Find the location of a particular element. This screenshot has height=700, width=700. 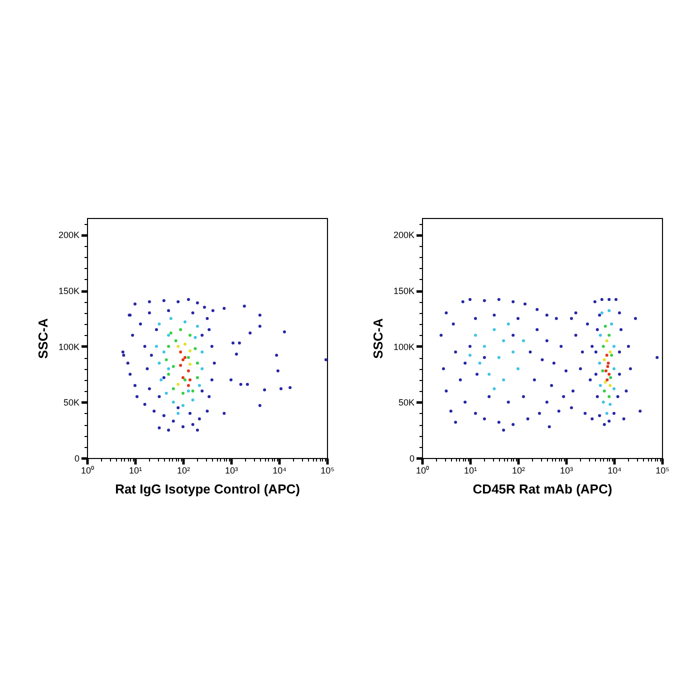

x-axis-title: Rat IgG Isotype Control (APC) is located at coordinates (207, 489).